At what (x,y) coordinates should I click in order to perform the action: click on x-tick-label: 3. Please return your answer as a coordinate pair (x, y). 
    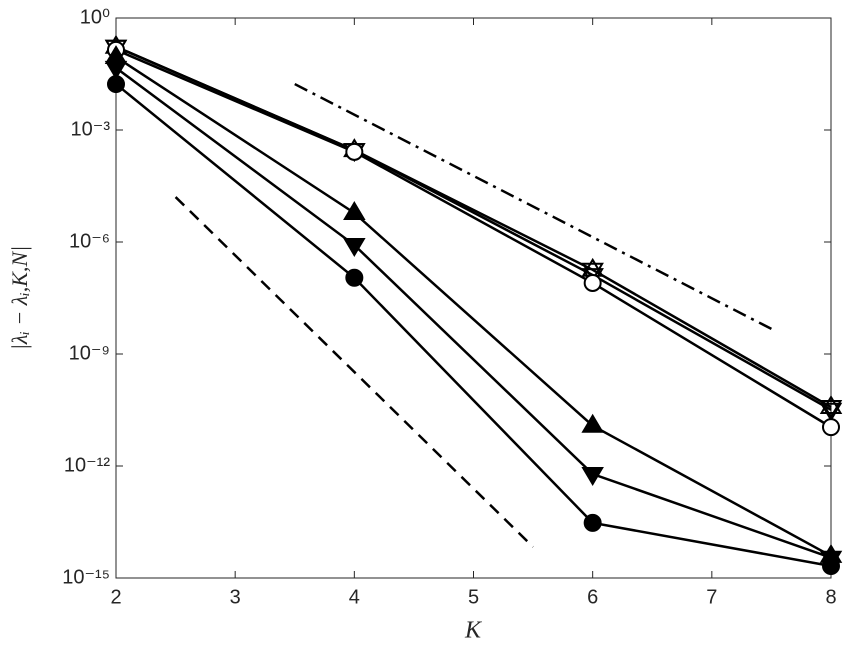
    Looking at the image, I should click on (235, 597).